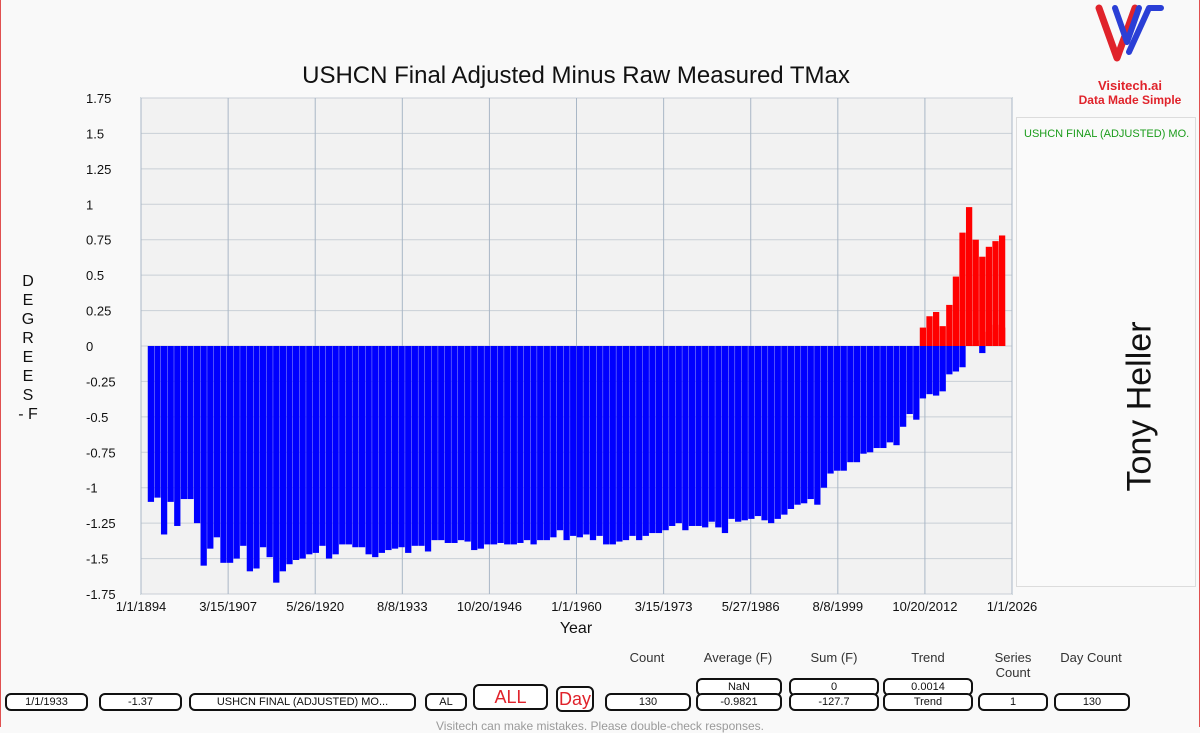 The width and height of the screenshot is (1200, 733). I want to click on y-tick-label: 1.75, so click(98, 98).